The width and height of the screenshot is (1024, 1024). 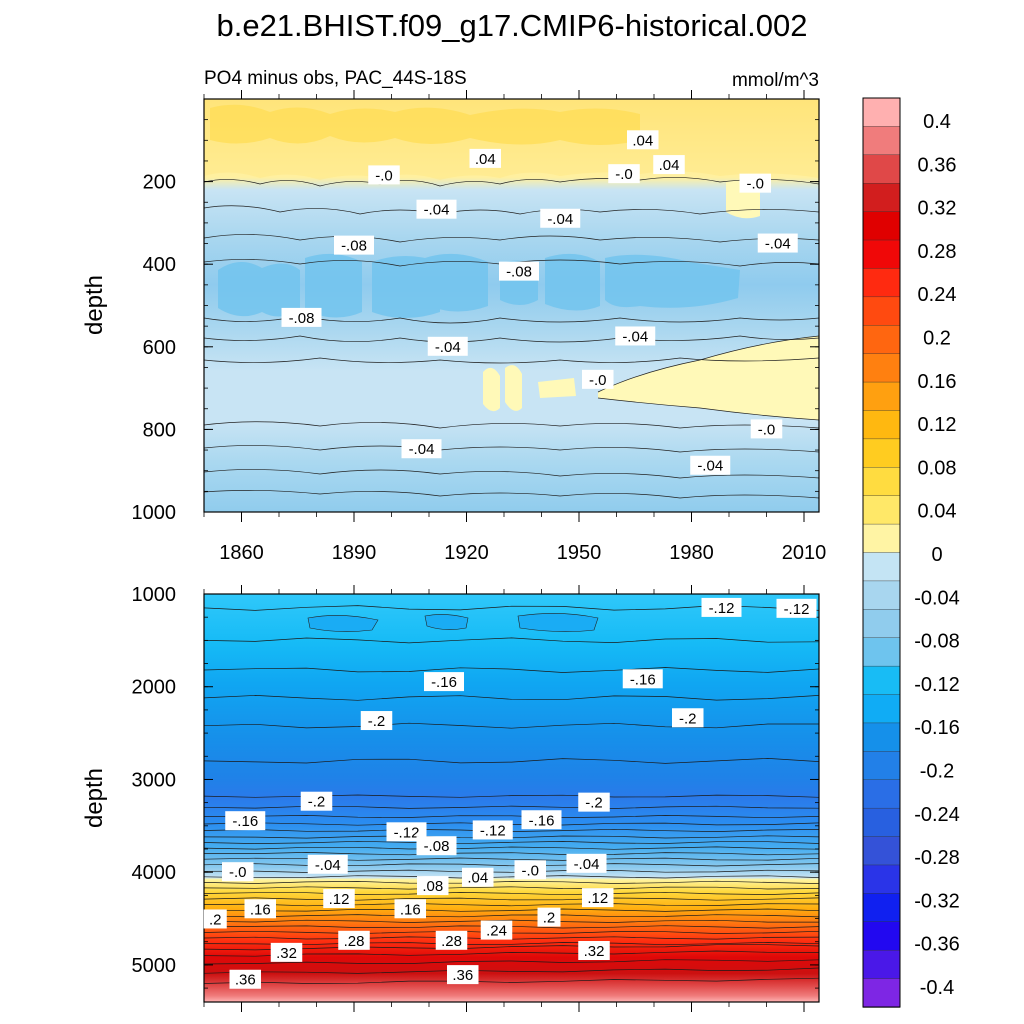 I want to click on colorbar-label: 0.08, so click(x=937, y=468).